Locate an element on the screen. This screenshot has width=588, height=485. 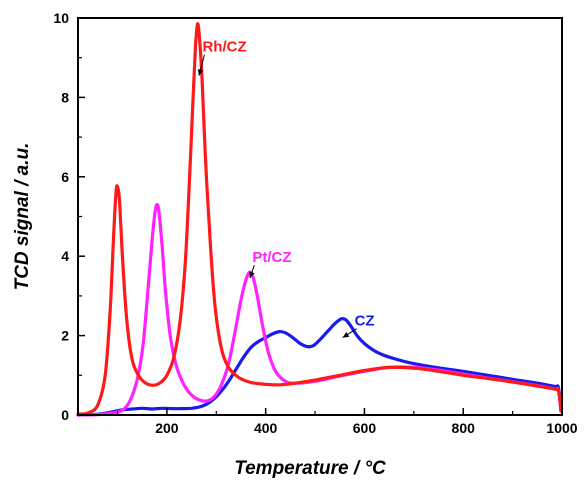
x-tick-label: 600 is located at coordinates (365, 428).